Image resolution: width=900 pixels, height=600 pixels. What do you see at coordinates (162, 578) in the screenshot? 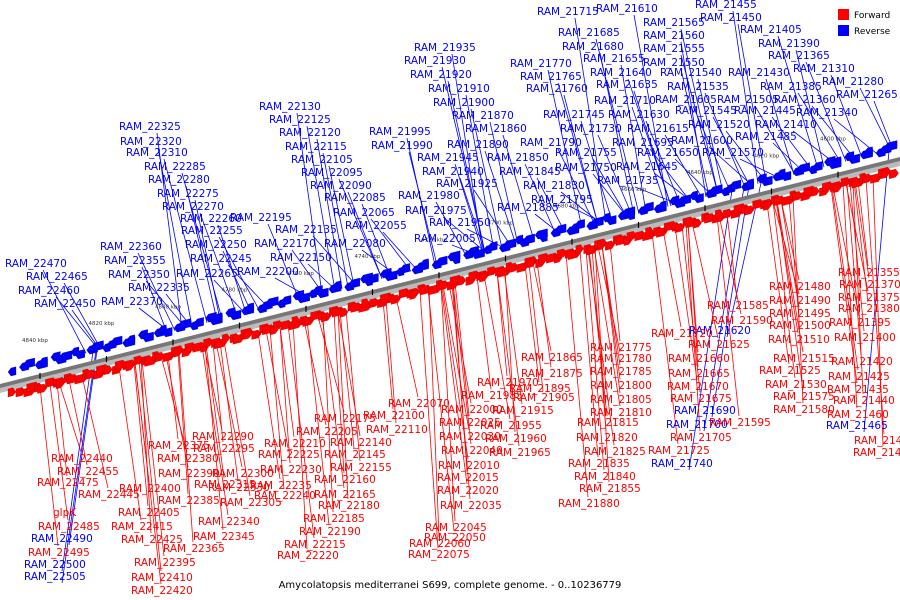
I see `gene-label-ram-22410: RAM_22410` at bounding box center [162, 578].